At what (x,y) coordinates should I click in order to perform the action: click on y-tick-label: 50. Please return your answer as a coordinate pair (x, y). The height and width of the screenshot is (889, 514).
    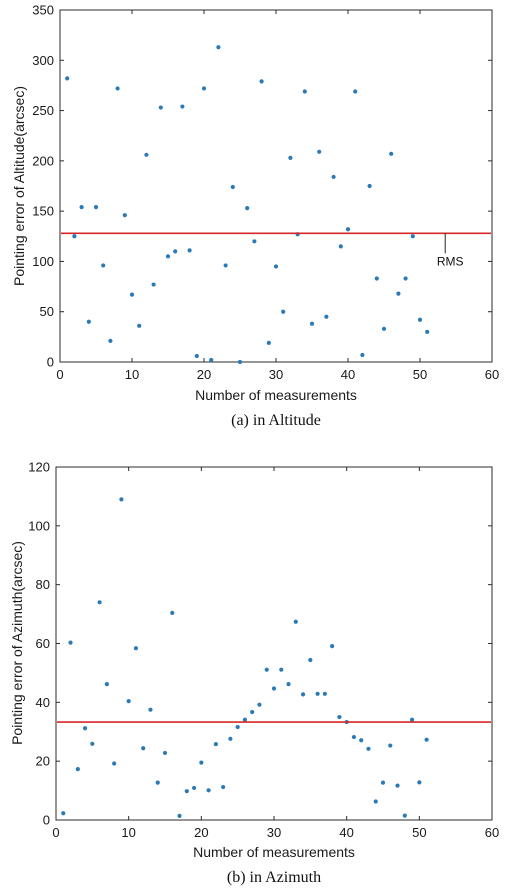
    Looking at the image, I should click on (47, 311).